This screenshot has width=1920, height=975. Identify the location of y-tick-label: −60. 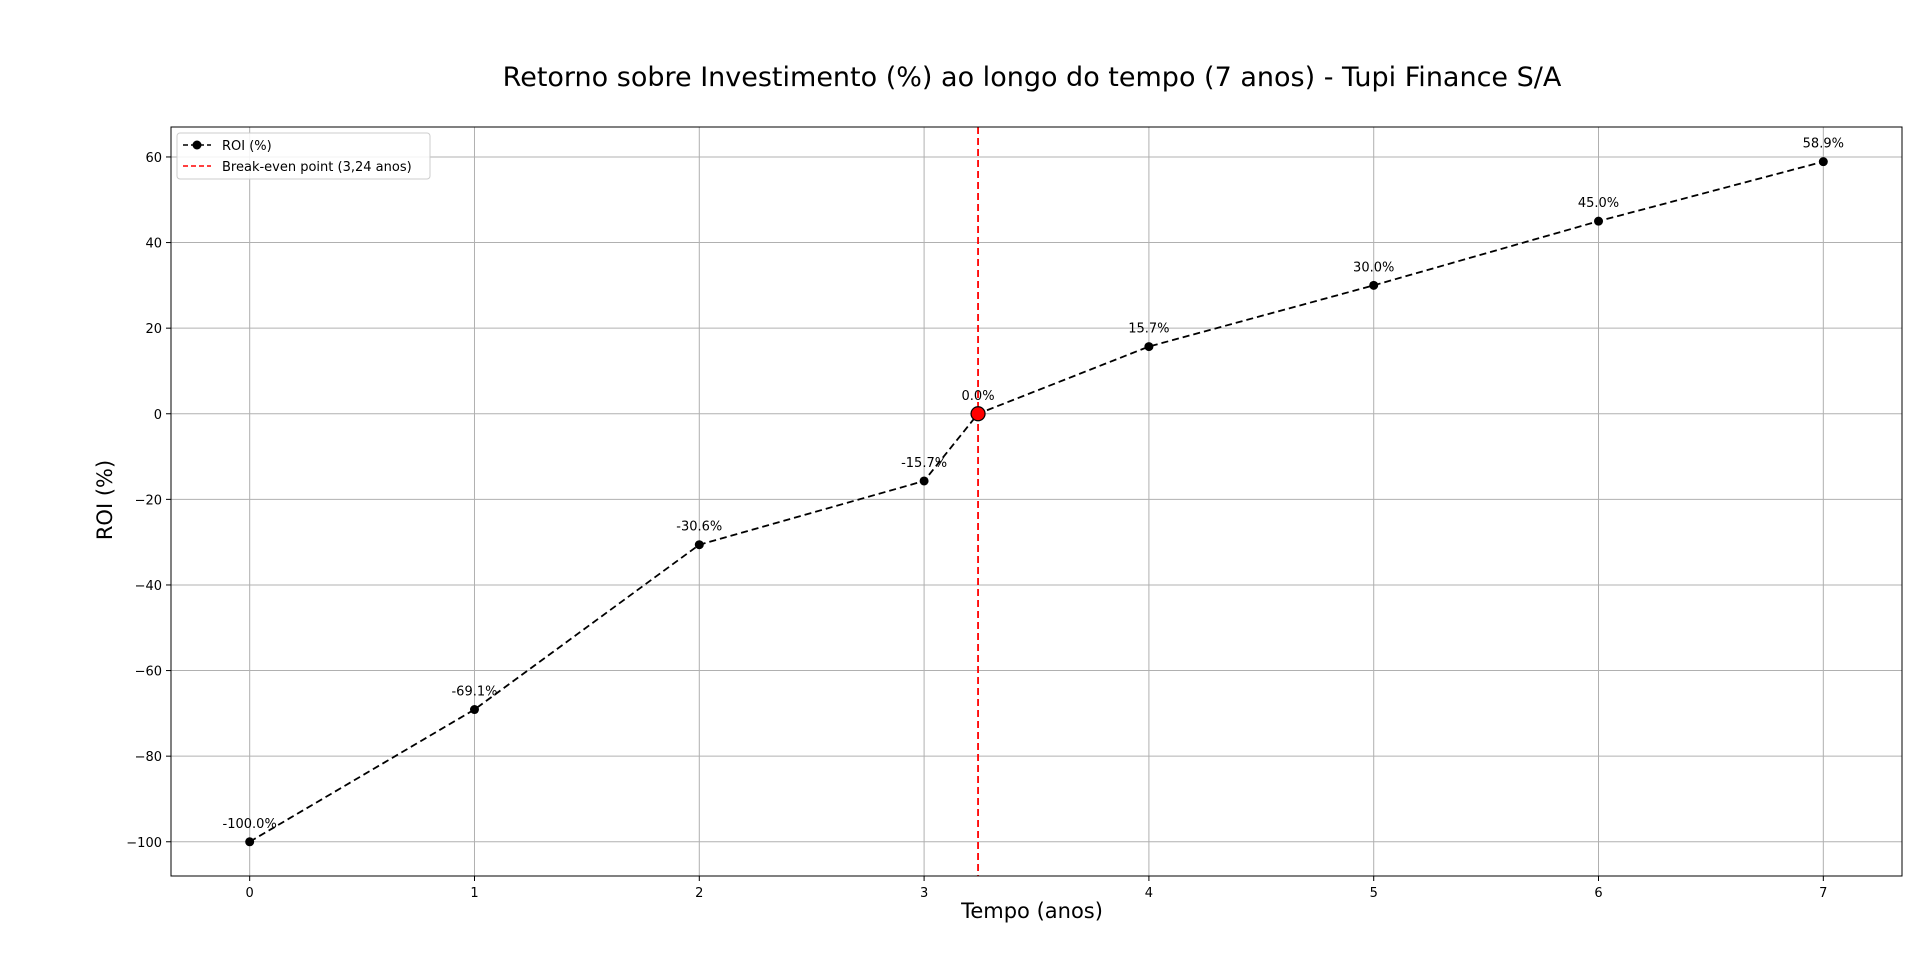
(148, 672).